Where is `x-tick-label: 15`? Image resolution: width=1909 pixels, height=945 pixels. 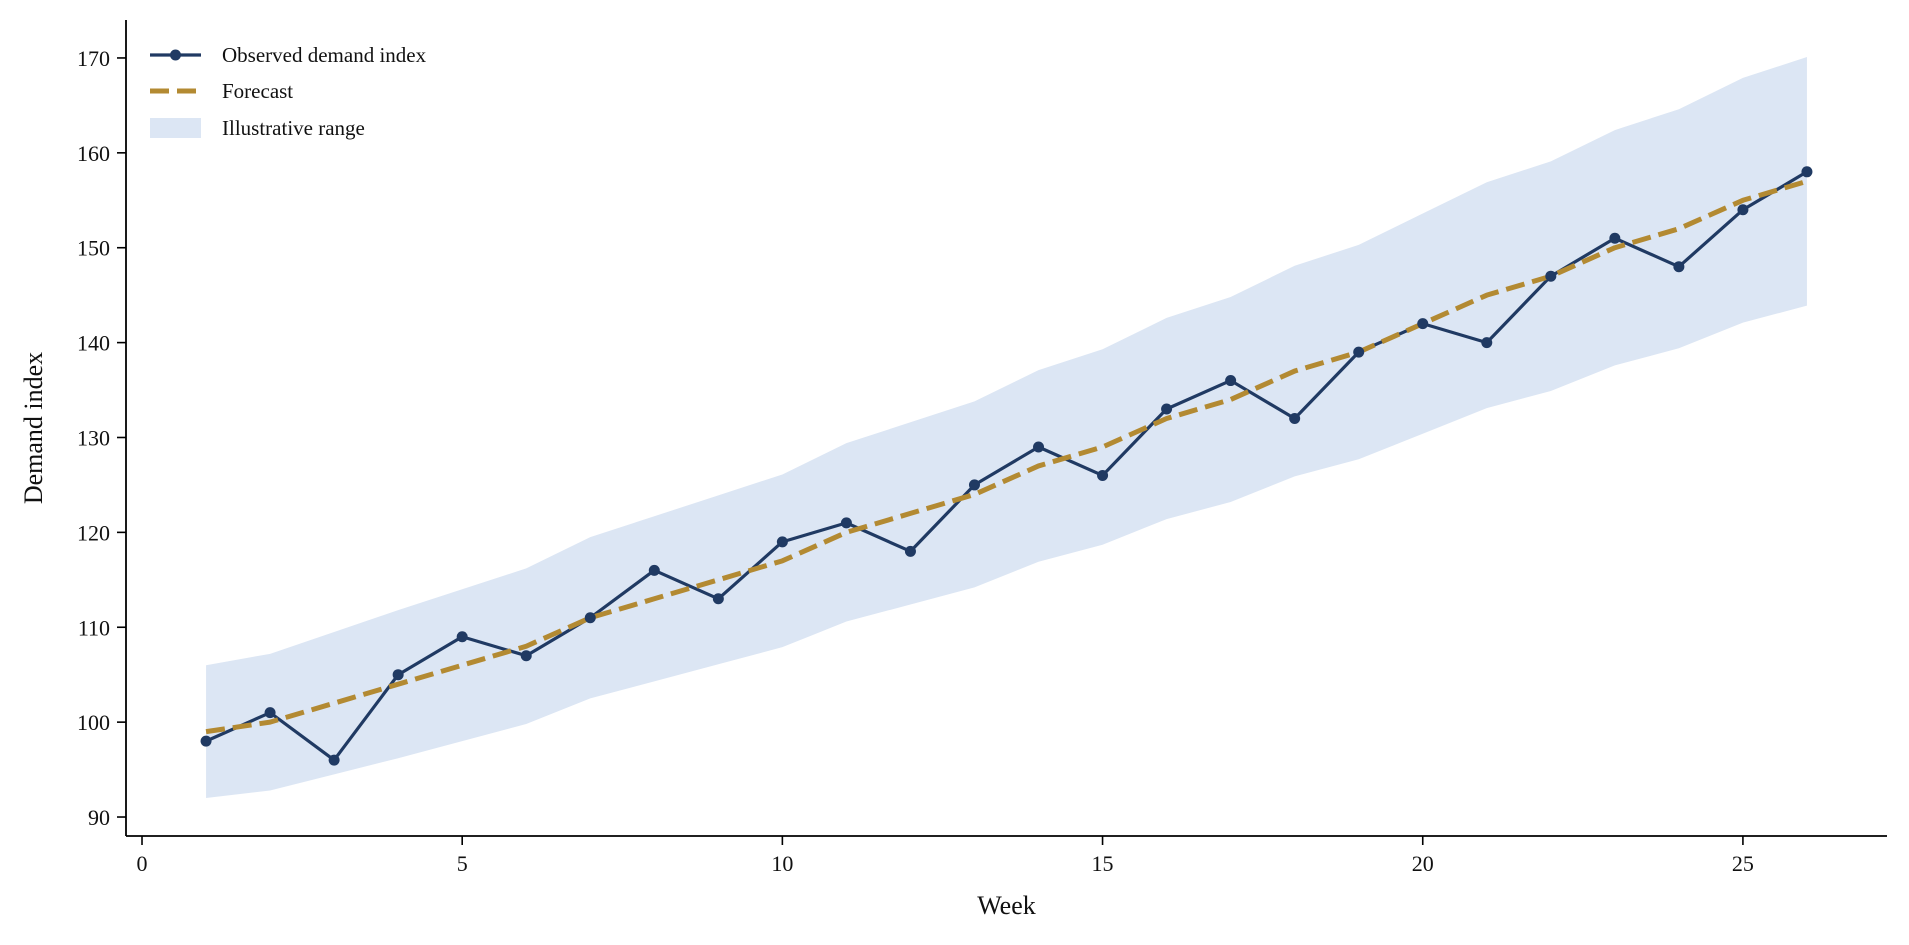
x-tick-label: 15 is located at coordinates (1103, 863).